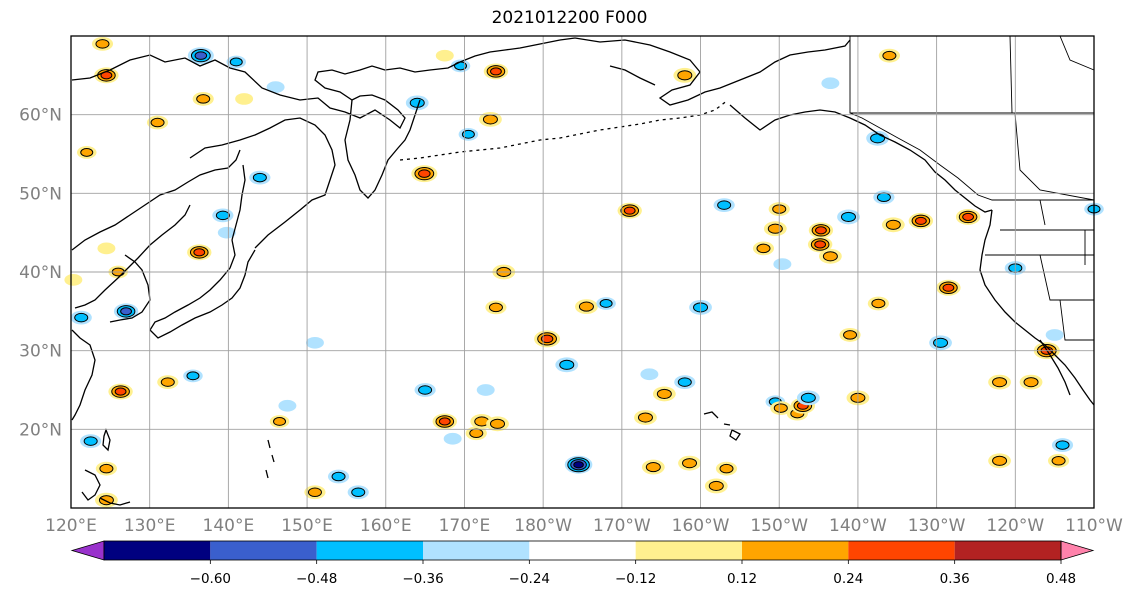 The width and height of the screenshot is (1139, 599). I want to click on longitude-label: 130°W, so click(937, 526).